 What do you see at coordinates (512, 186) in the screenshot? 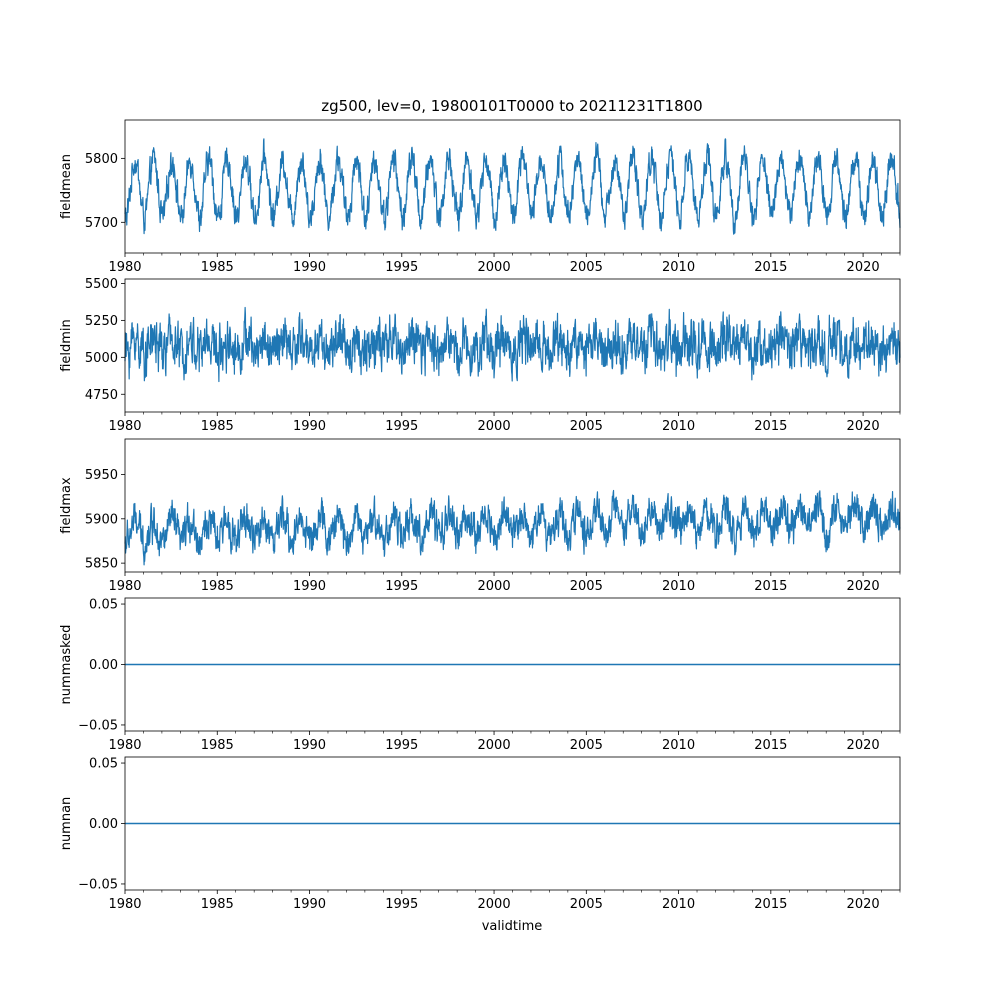
I see `series-line-fieldmean` at bounding box center [512, 186].